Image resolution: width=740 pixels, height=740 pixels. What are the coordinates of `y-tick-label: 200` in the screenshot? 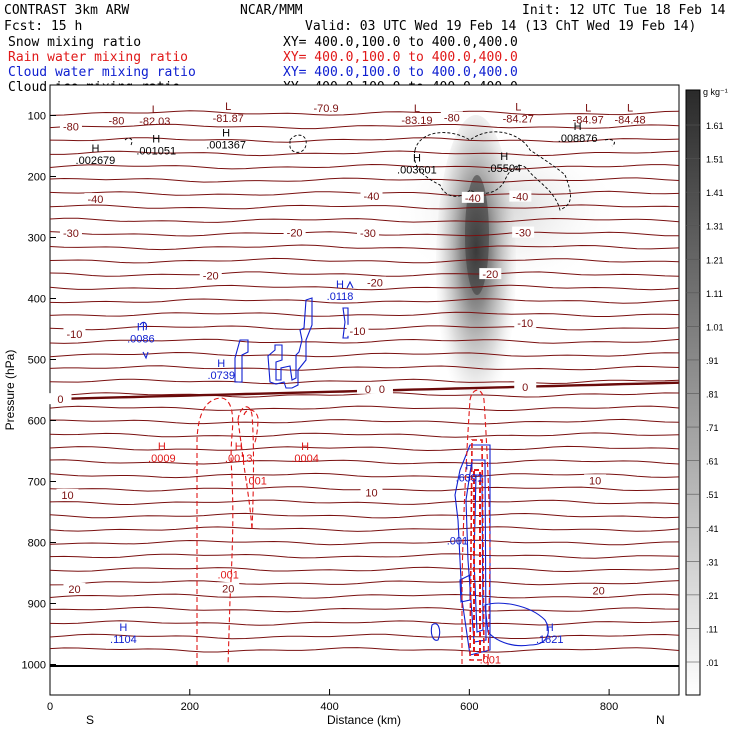 It's located at (37, 178).